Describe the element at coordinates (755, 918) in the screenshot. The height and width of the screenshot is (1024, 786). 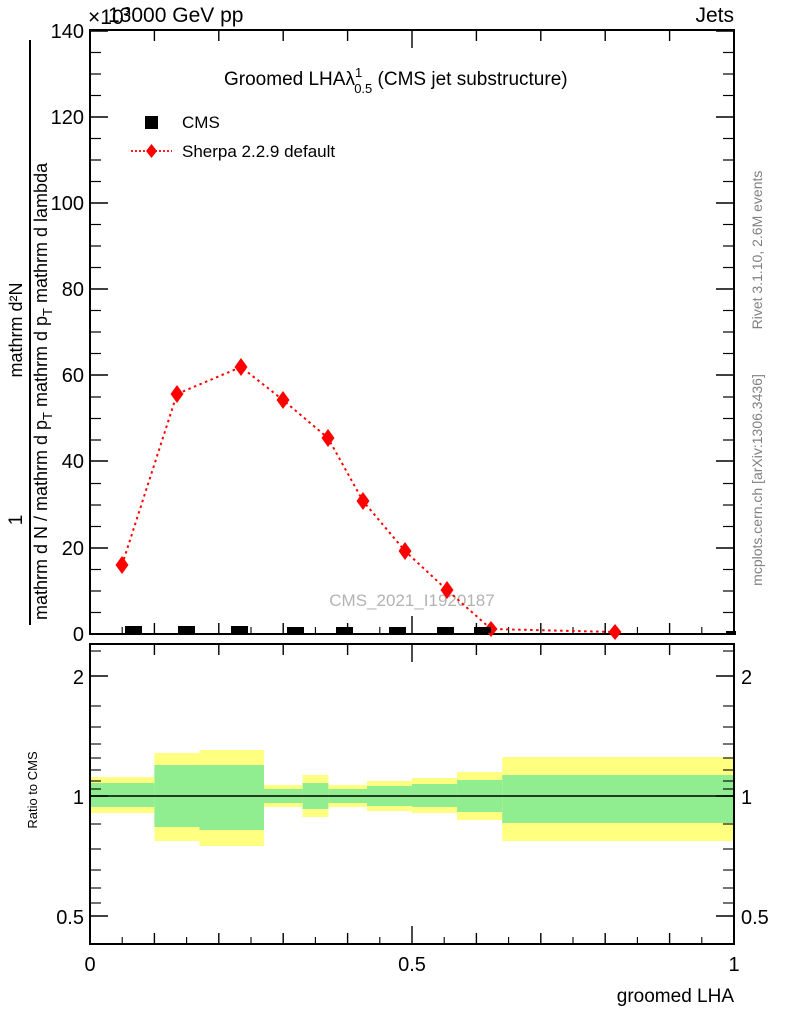
I see `ratio-ytick-05-right: 0.5` at that location.